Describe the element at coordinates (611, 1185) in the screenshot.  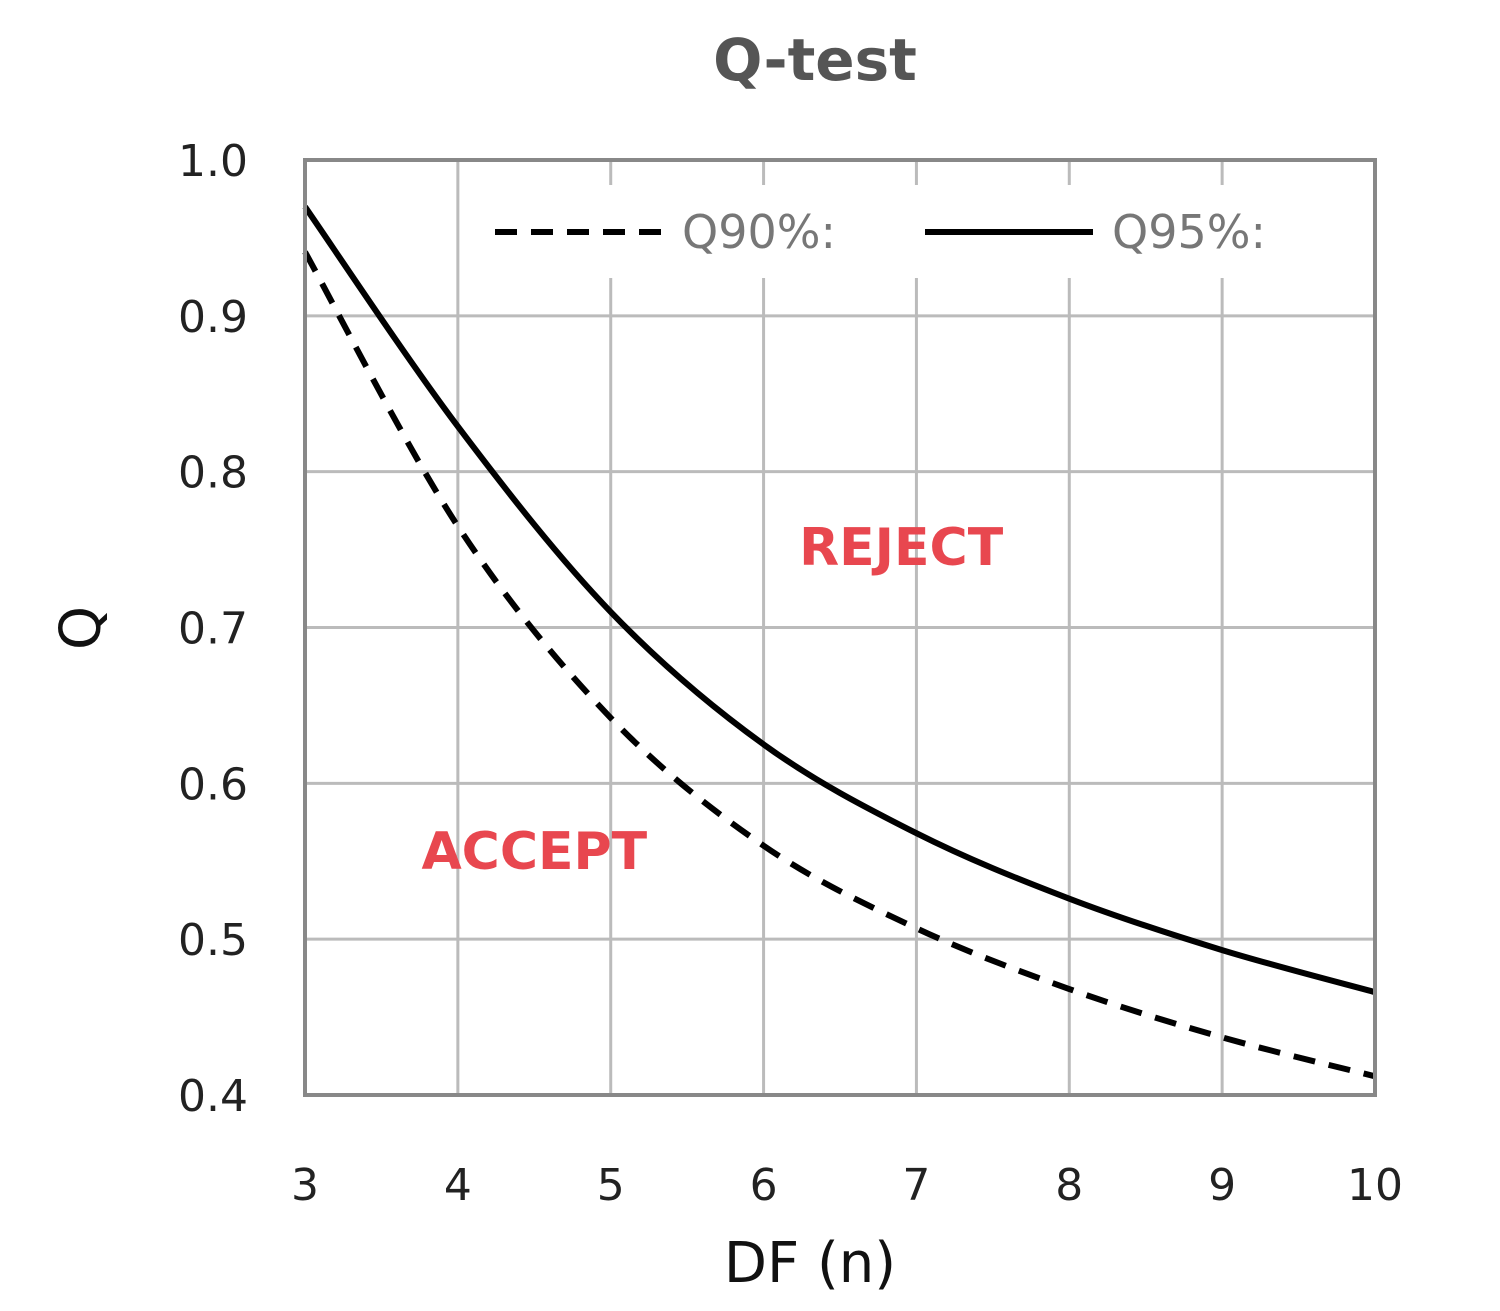
I see `x-tick-label: 5` at that location.